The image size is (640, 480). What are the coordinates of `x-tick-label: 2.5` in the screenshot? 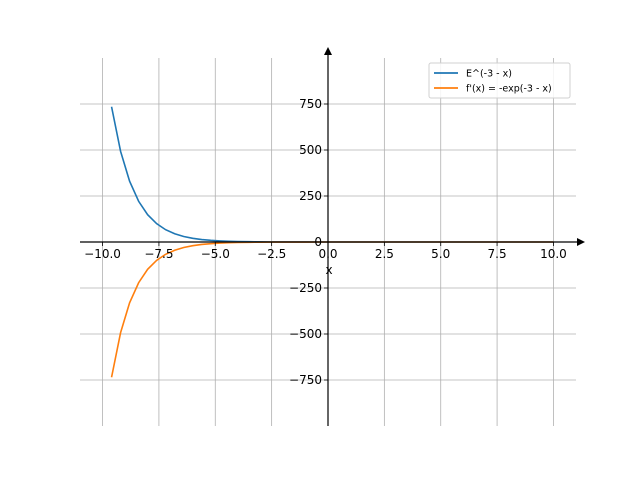 It's located at (384, 254).